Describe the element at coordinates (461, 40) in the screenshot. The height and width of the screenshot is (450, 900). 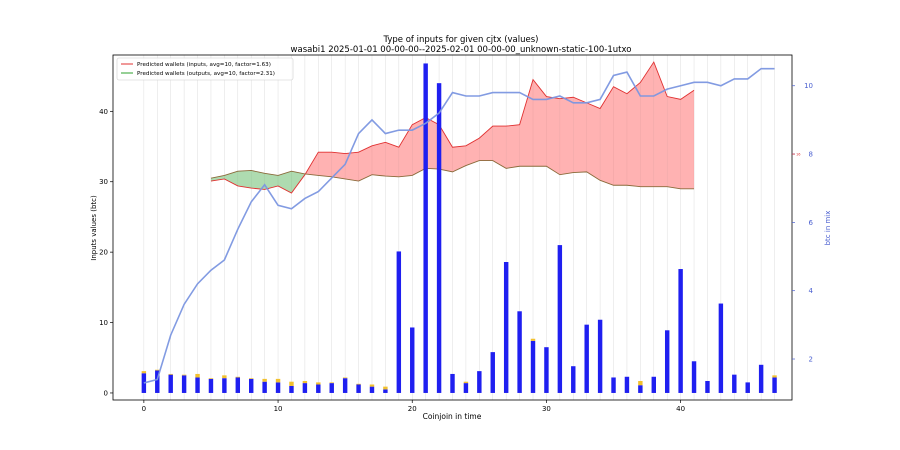
I see `chart-title: Type of inputs for given cjtx (values)` at that location.